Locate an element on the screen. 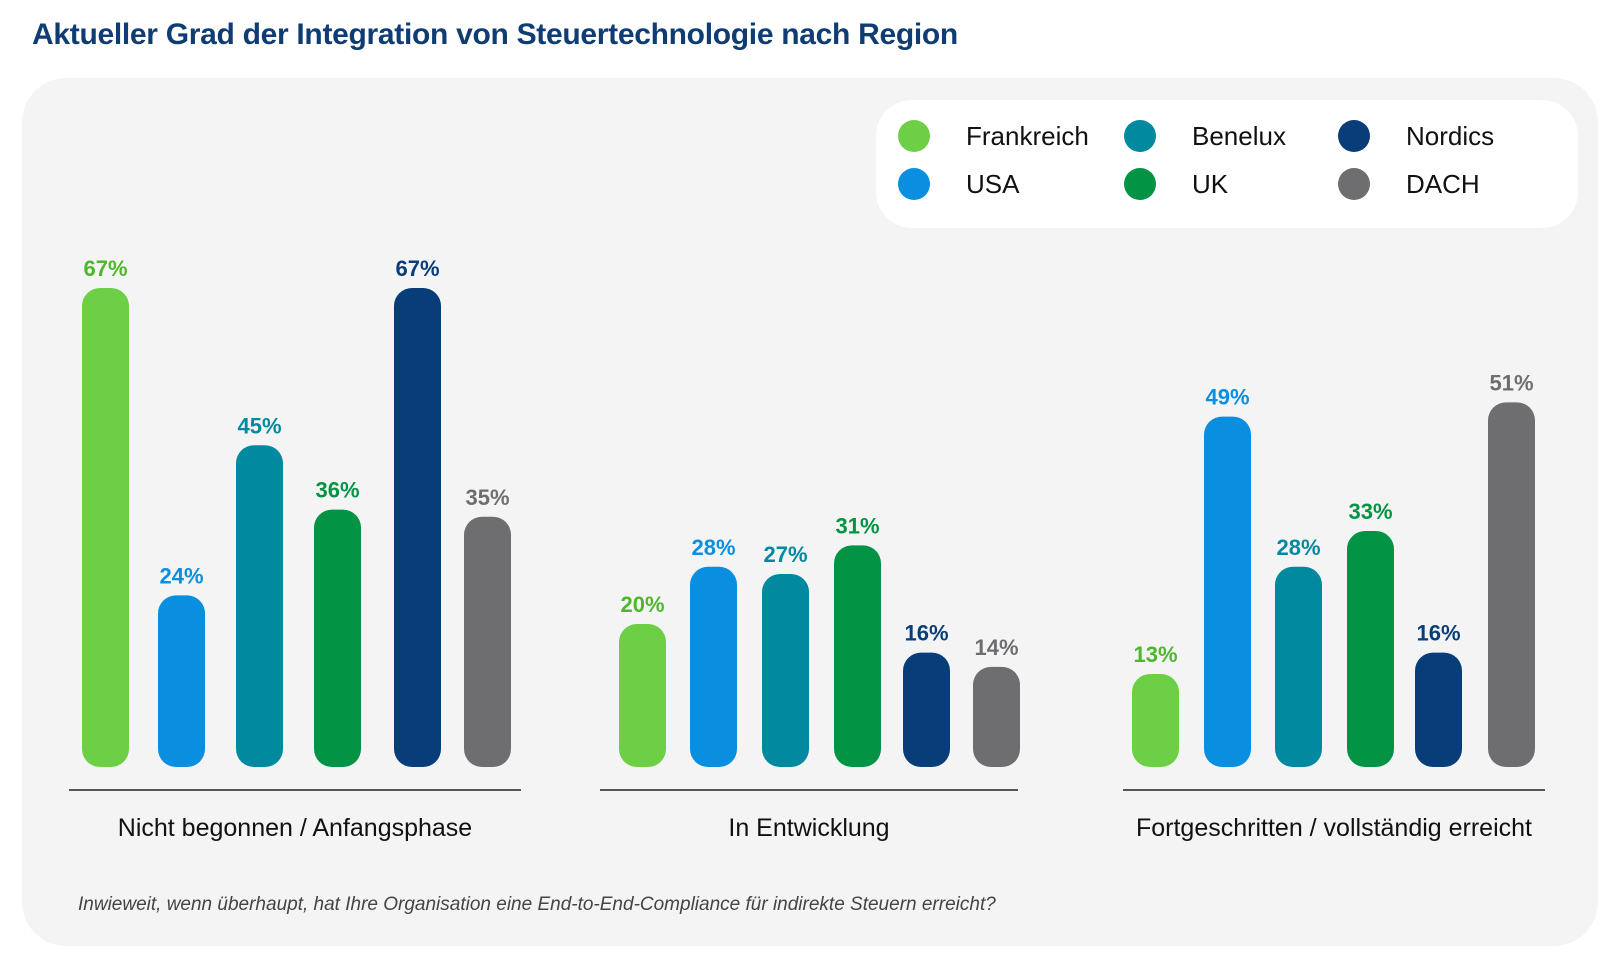 The height and width of the screenshot is (971, 1619). data-label-benelux-3: 28% is located at coordinates (1298, 547).